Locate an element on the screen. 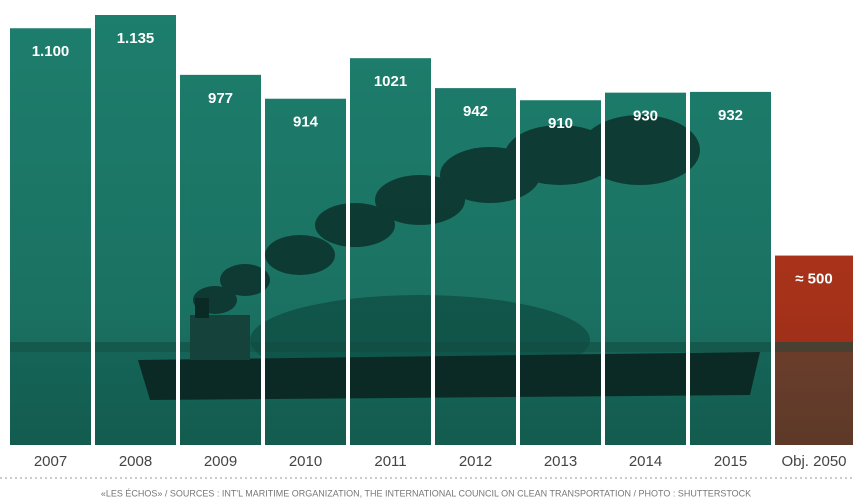 The width and height of the screenshot is (853, 502). value-label: ≈ 500 is located at coordinates (813, 279).